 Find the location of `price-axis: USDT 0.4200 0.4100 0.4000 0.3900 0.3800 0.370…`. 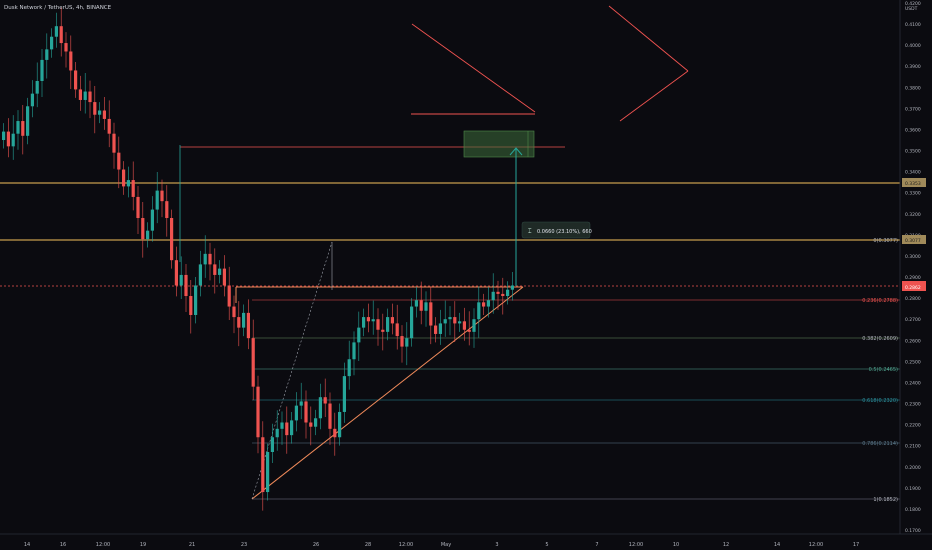

price-axis: USDT 0.4200 0.4100 0.4000 0.3900 0.3800 0.370… is located at coordinates (912, 267).